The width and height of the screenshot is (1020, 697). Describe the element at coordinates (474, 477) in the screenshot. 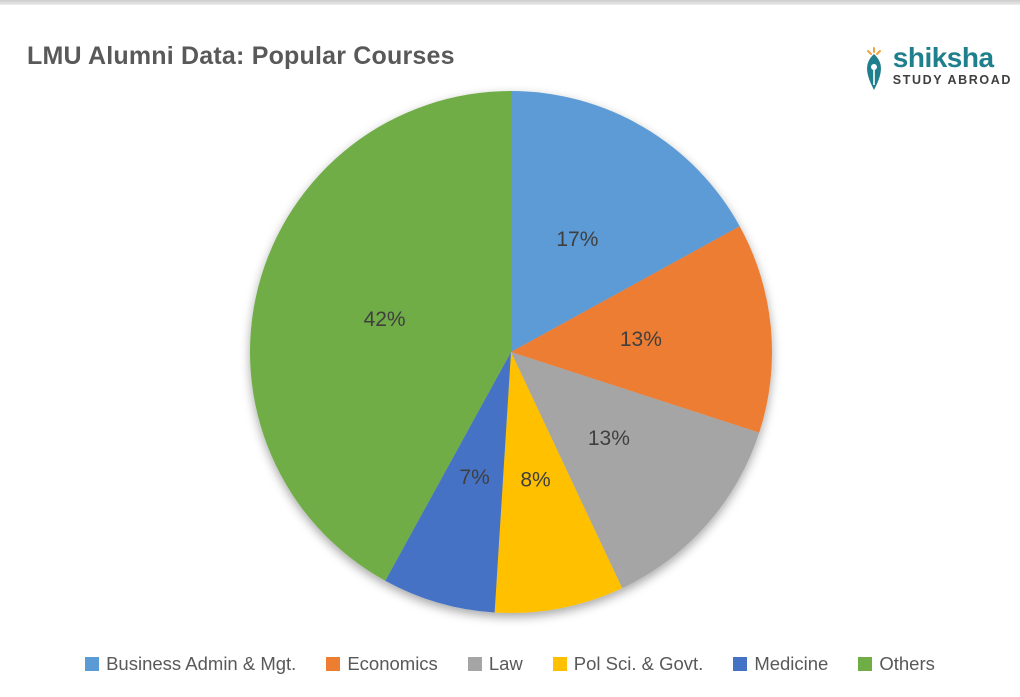

I see `pie-data-label-medicine: 7%` at that location.